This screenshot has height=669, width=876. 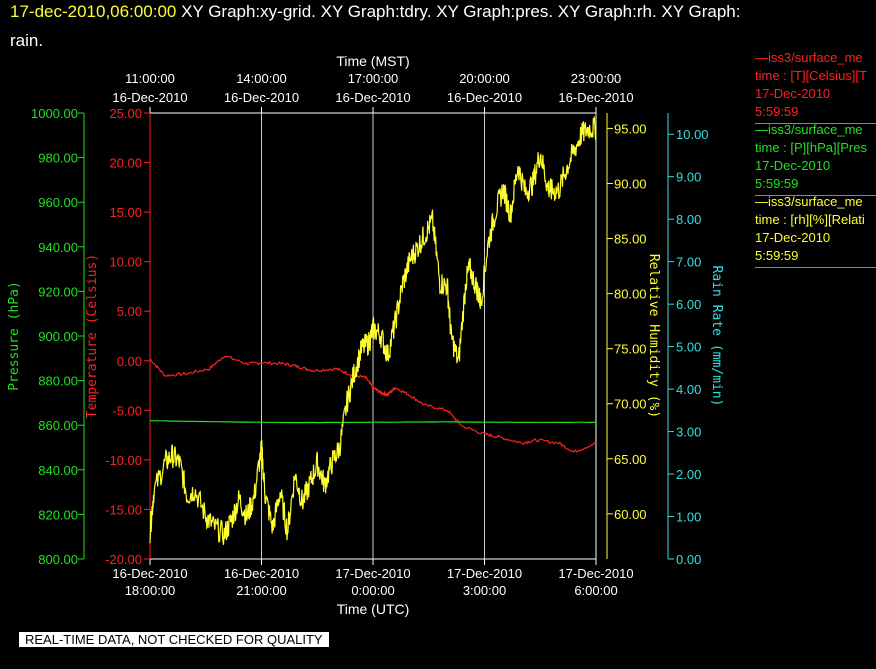 I want to click on x-tick-label-bottom-time: 6:00:00, so click(x=595, y=590).